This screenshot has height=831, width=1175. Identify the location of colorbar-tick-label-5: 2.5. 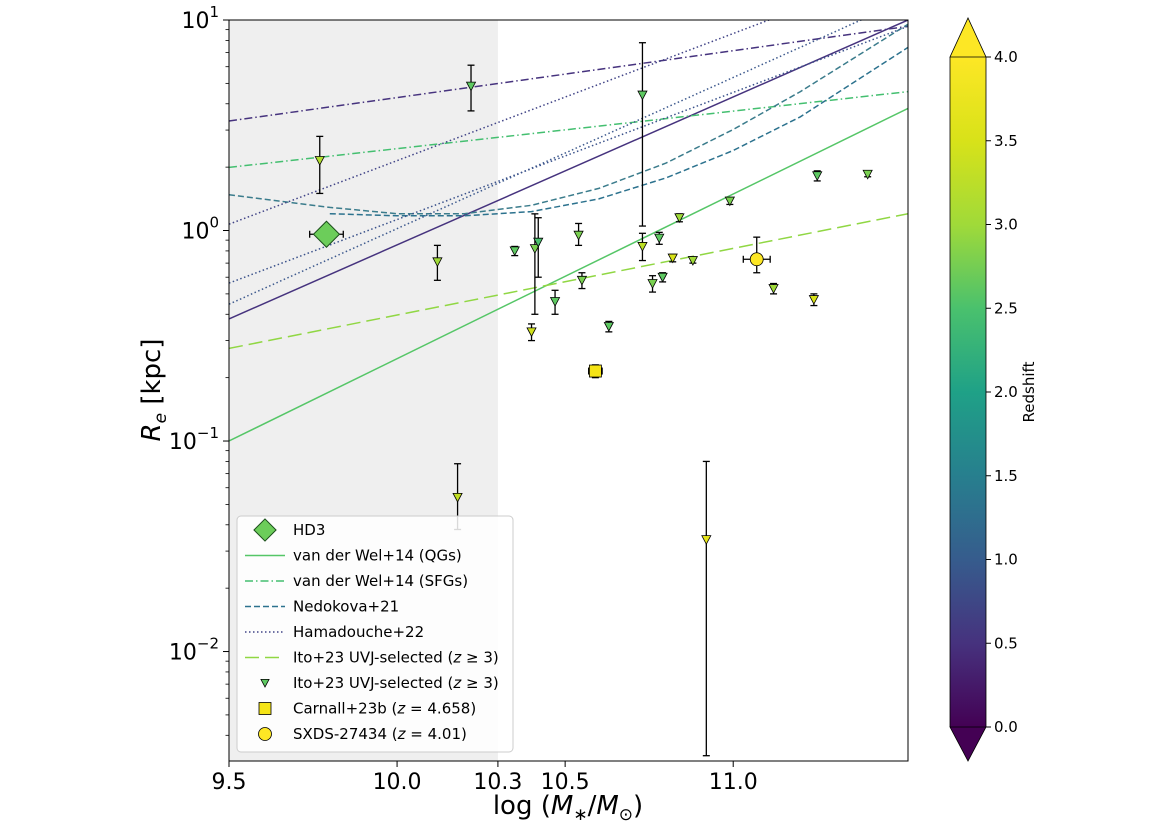
(1006, 308).